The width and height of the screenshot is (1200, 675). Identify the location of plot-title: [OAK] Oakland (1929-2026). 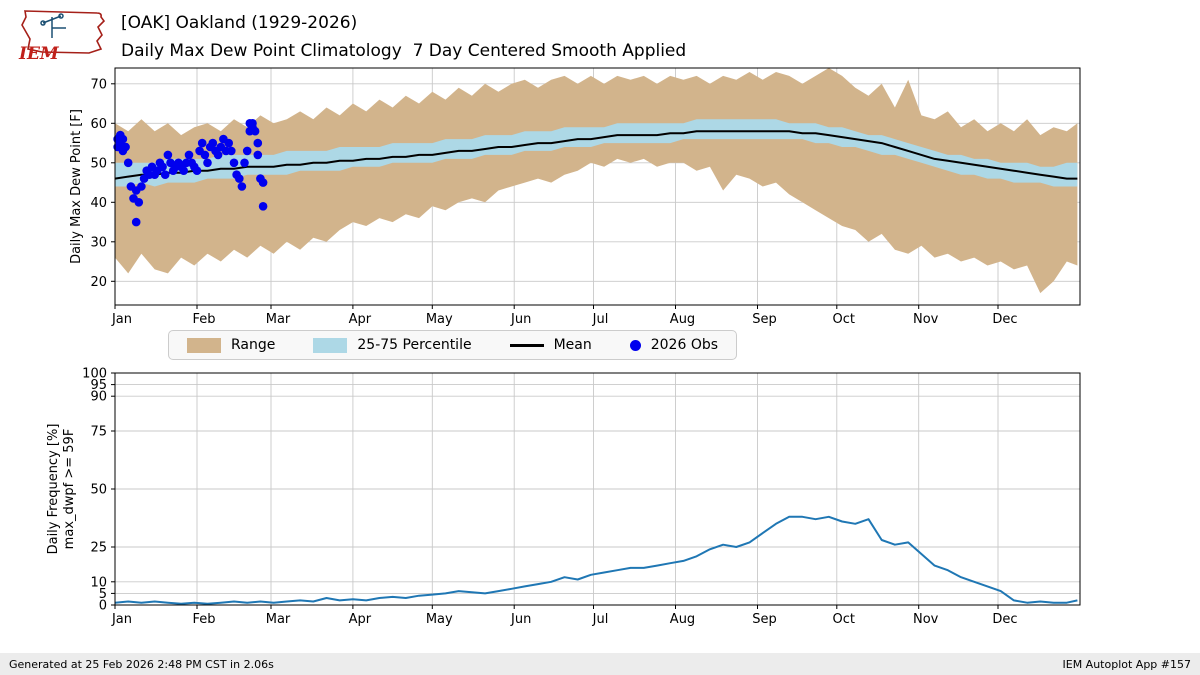
(239, 23).